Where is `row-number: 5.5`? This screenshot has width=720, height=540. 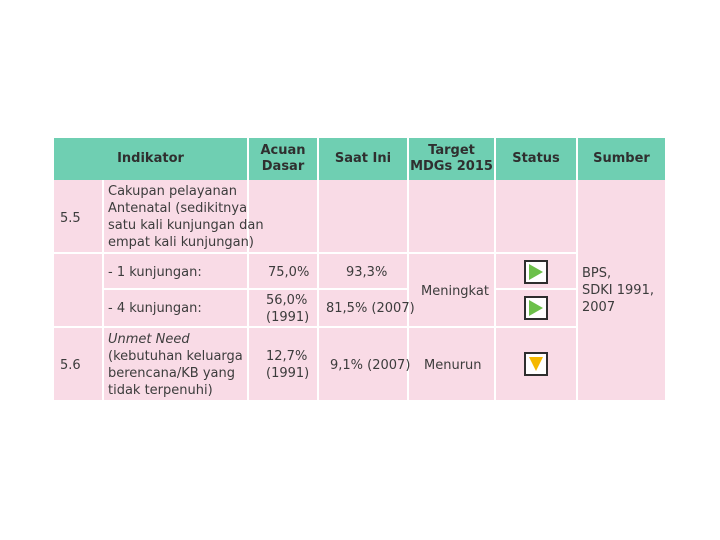 row-number: 5.5 is located at coordinates (70, 218).